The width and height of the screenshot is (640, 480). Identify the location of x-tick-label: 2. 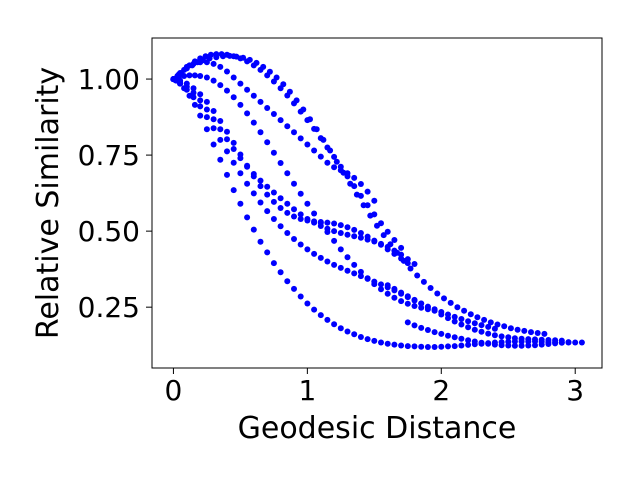
(441, 390).